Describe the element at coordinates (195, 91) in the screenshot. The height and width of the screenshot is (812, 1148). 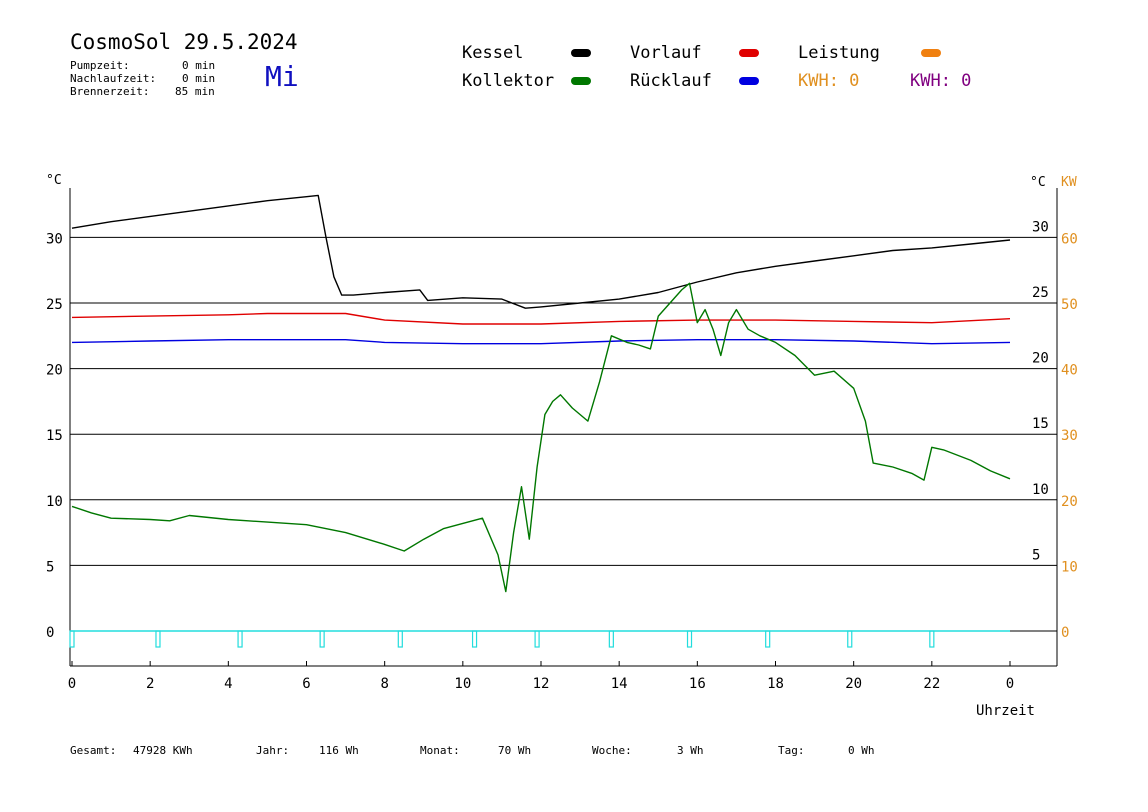
I see `stat-value-brennerzeit: 85 min` at that location.